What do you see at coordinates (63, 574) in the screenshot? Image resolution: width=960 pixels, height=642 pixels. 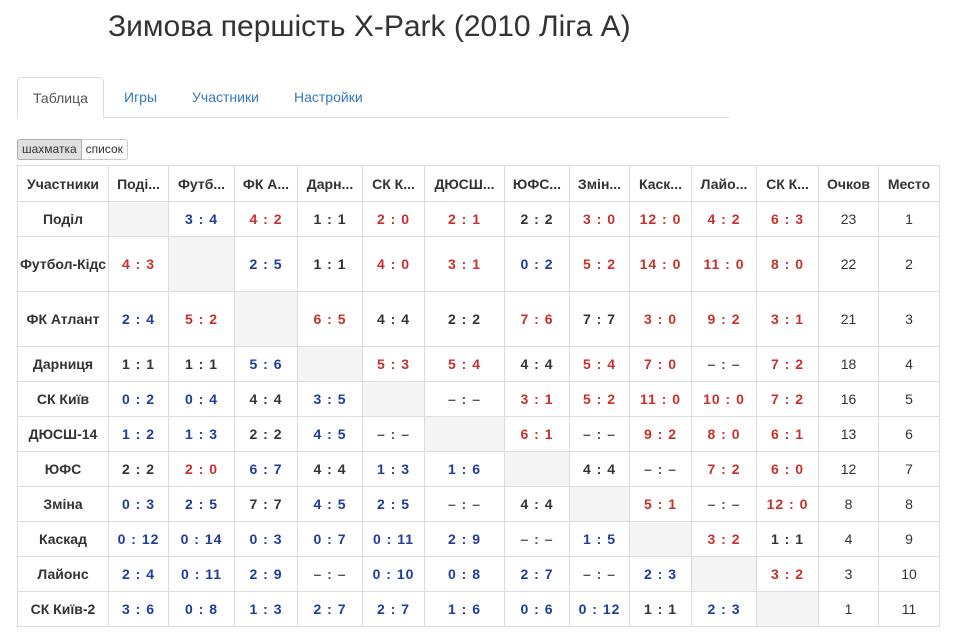 I see `team-name: Лайонс` at bounding box center [63, 574].